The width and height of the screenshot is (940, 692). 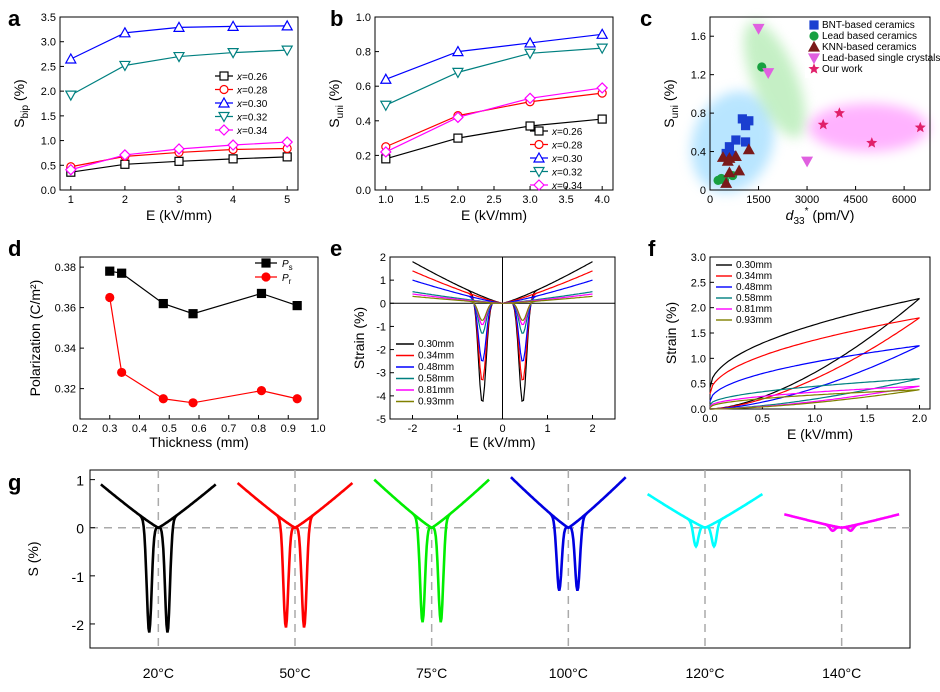 What do you see at coordinates (646, 18) in the screenshot?
I see `panel-label-c: c` at bounding box center [646, 18].